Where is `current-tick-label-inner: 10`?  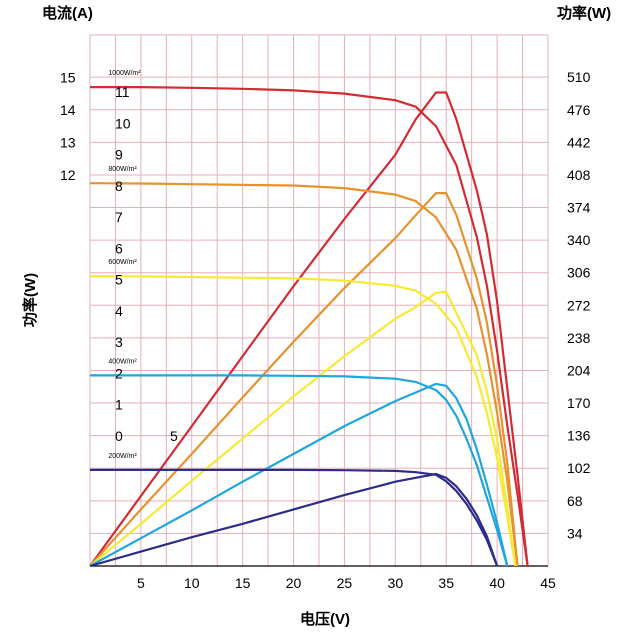 current-tick-label-inner: 10 is located at coordinates (123, 123).